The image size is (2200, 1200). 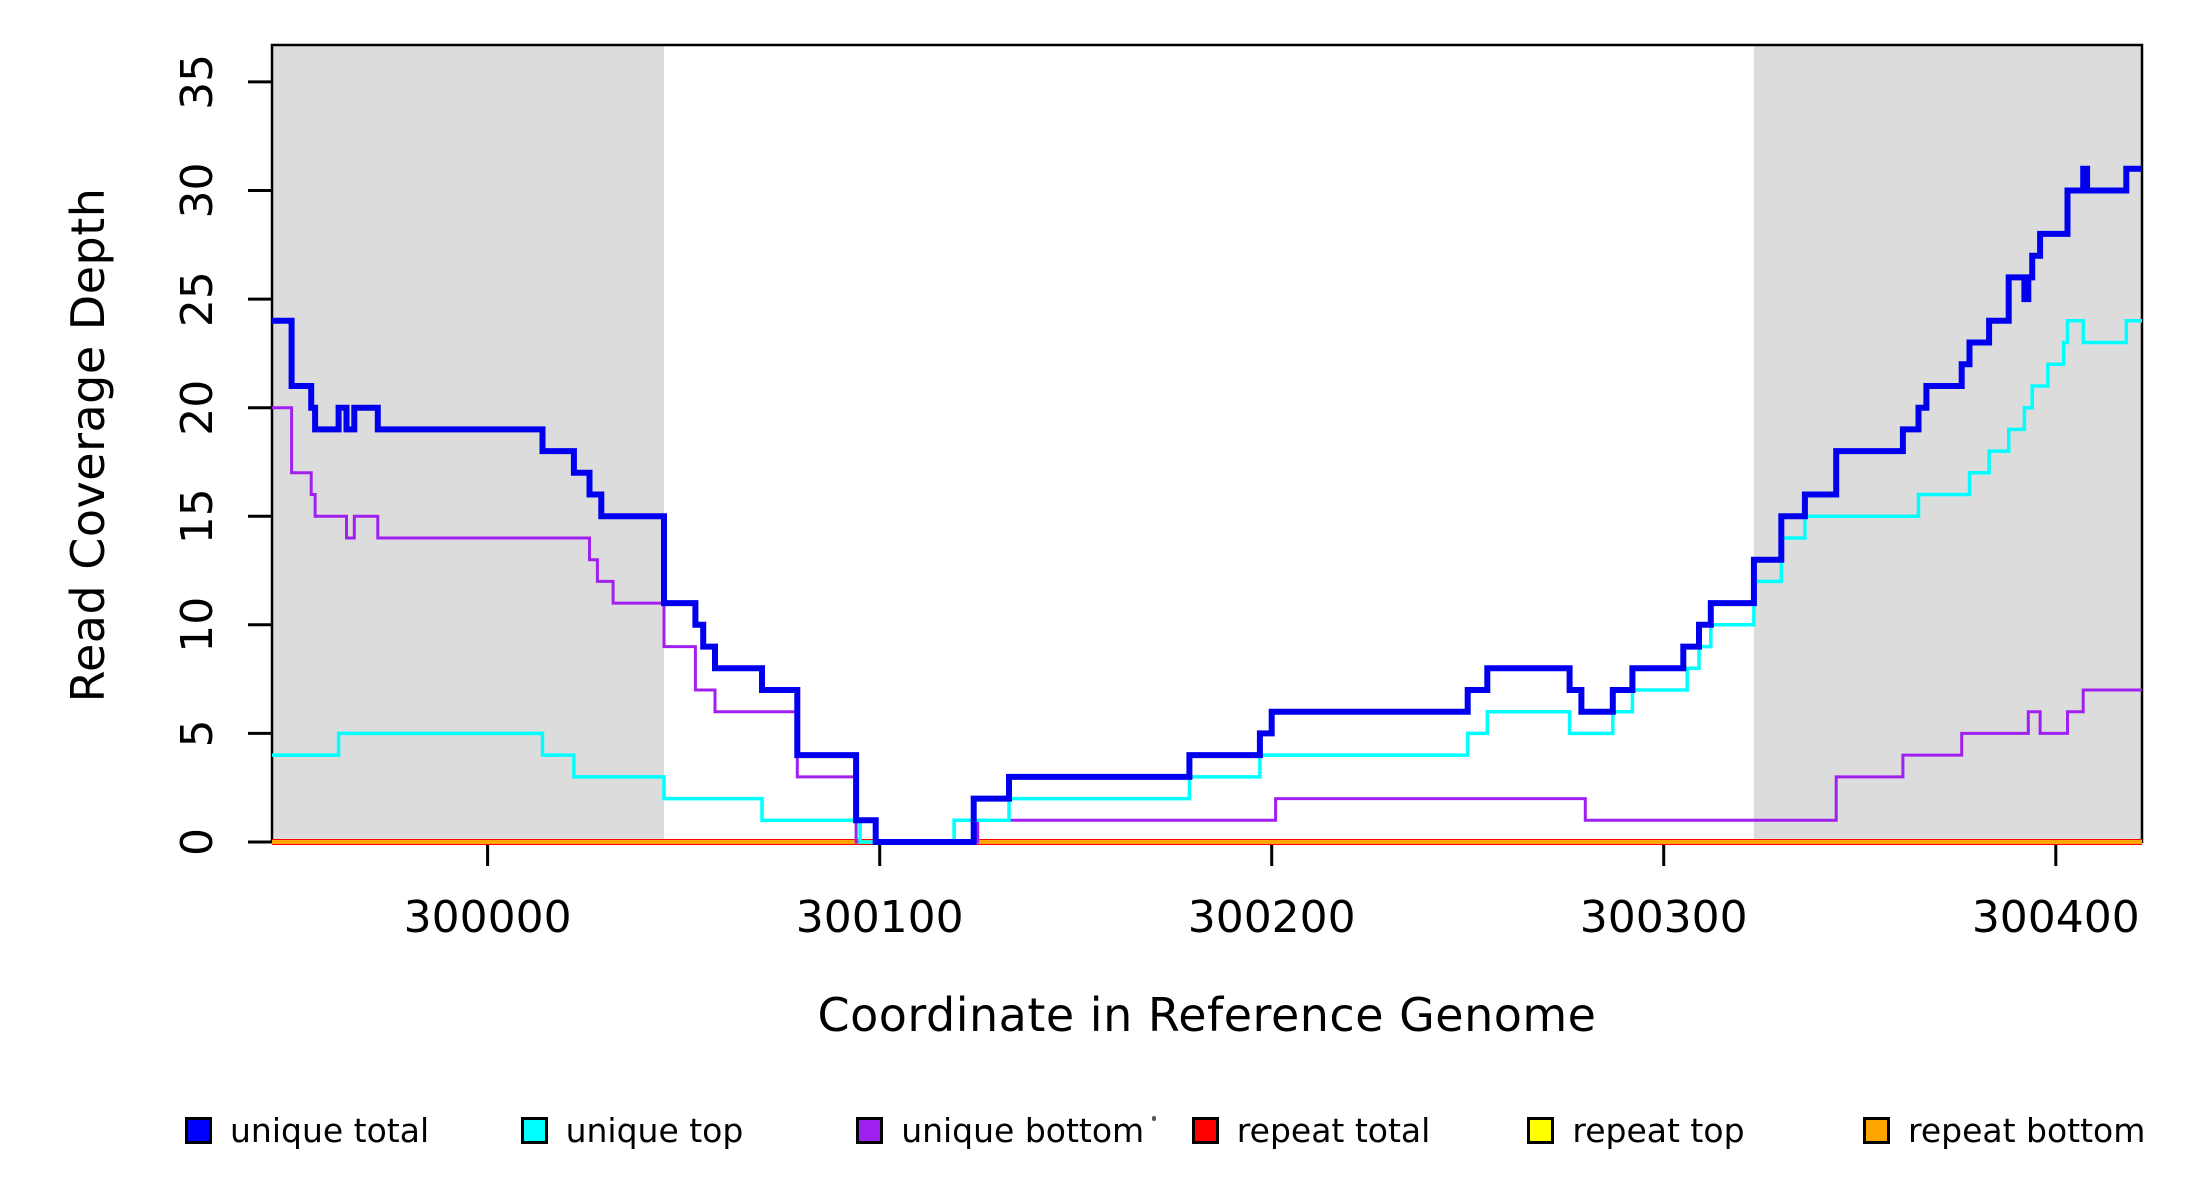 What do you see at coordinates (197, 82) in the screenshot?
I see `y-tick-label: 35` at bounding box center [197, 82].